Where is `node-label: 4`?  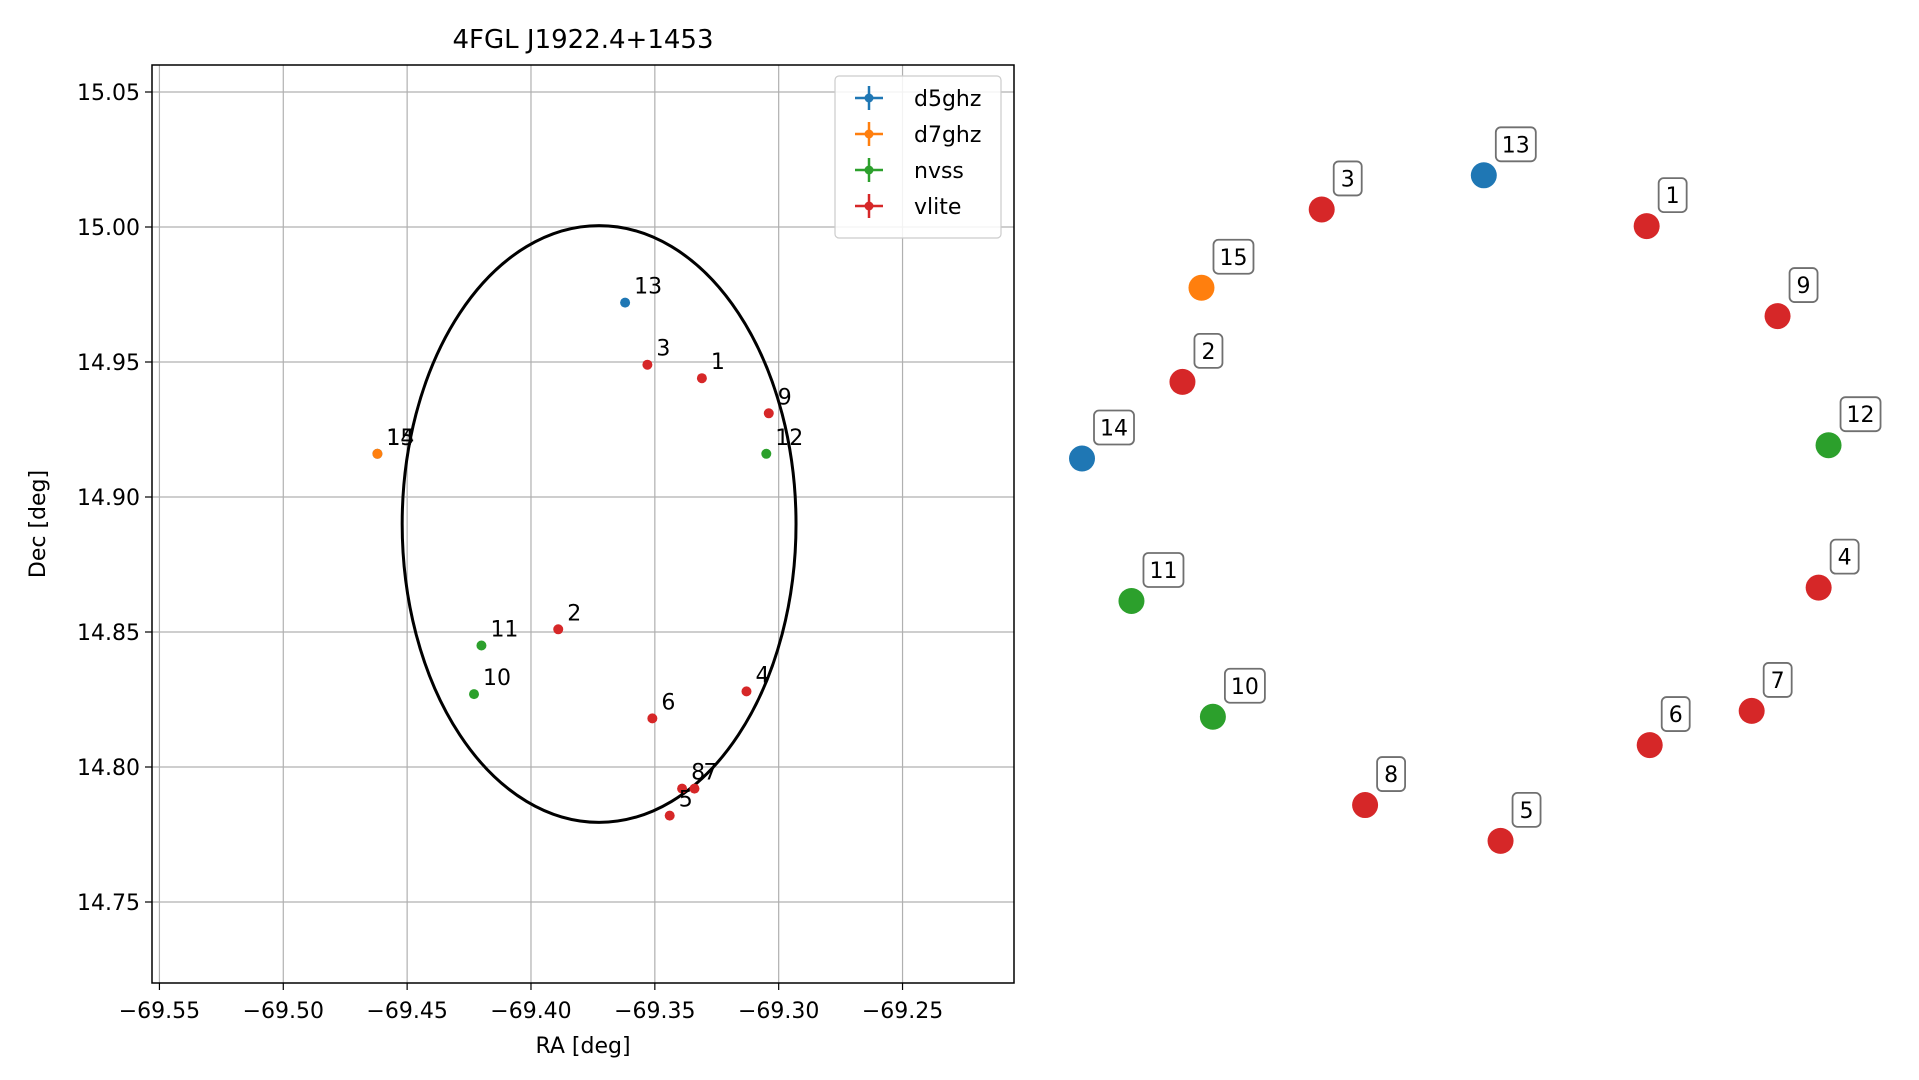
node-label: 4 is located at coordinates (1845, 558).